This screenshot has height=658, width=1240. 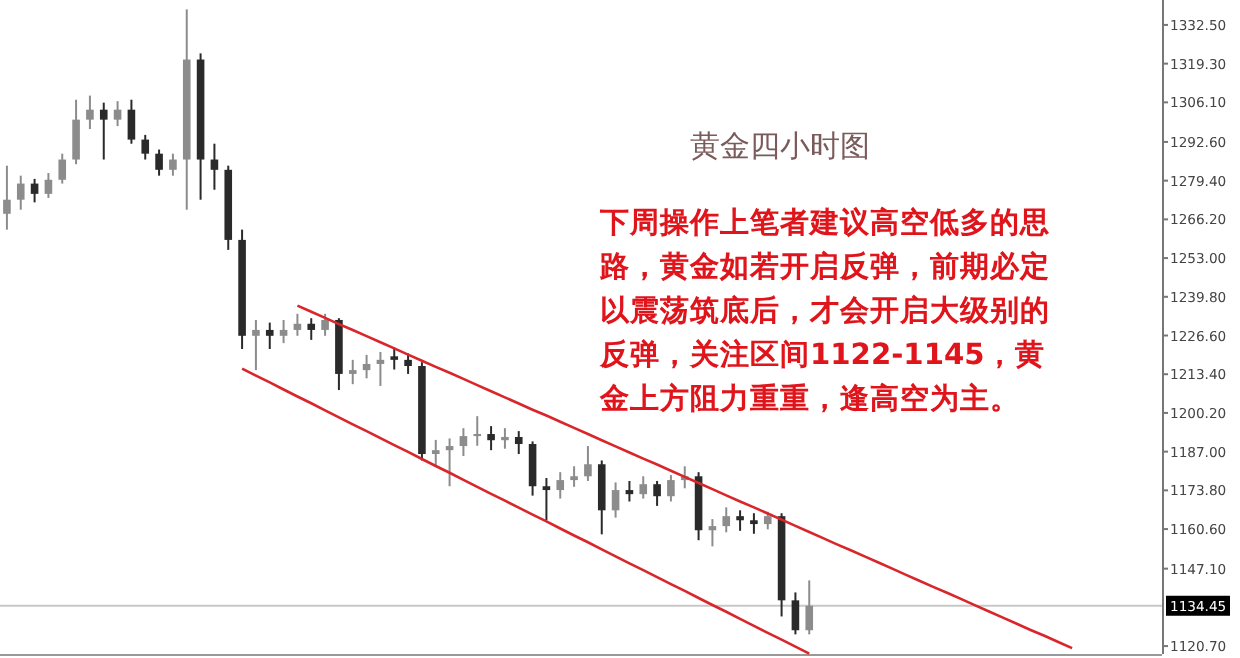 I want to click on annotation: 下周操作上笔者建议高空低多的思路，黄金如若开启反弹，前期必定以震荡筑底后，才会开启大级别的反弹，关注区间1122-1145，黄金上方阻力重重，逢高空为主。, so click(x=826, y=312).